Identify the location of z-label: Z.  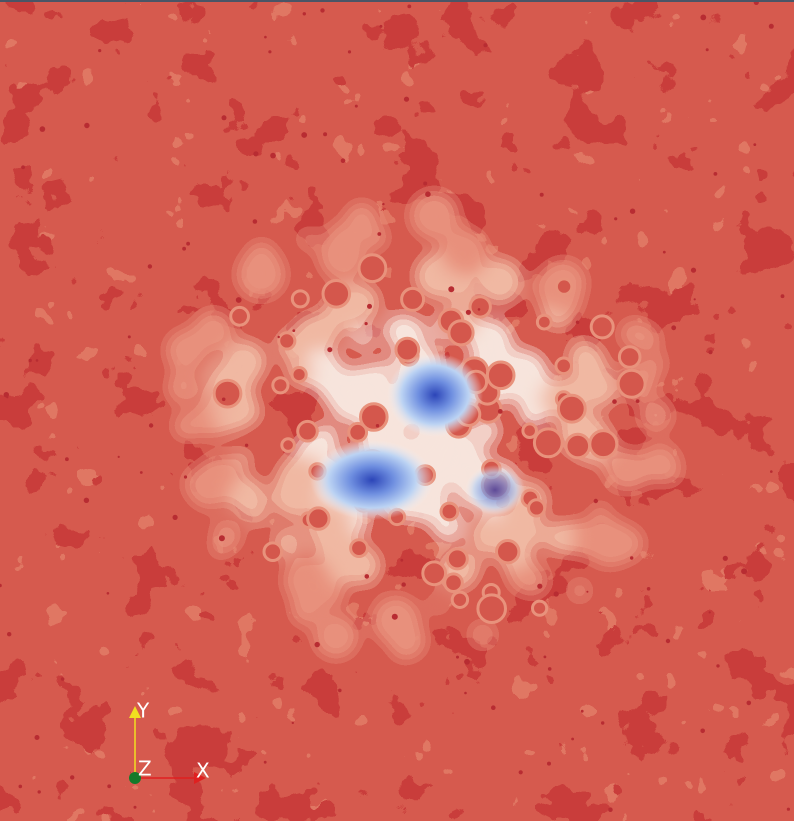
(145, 769).